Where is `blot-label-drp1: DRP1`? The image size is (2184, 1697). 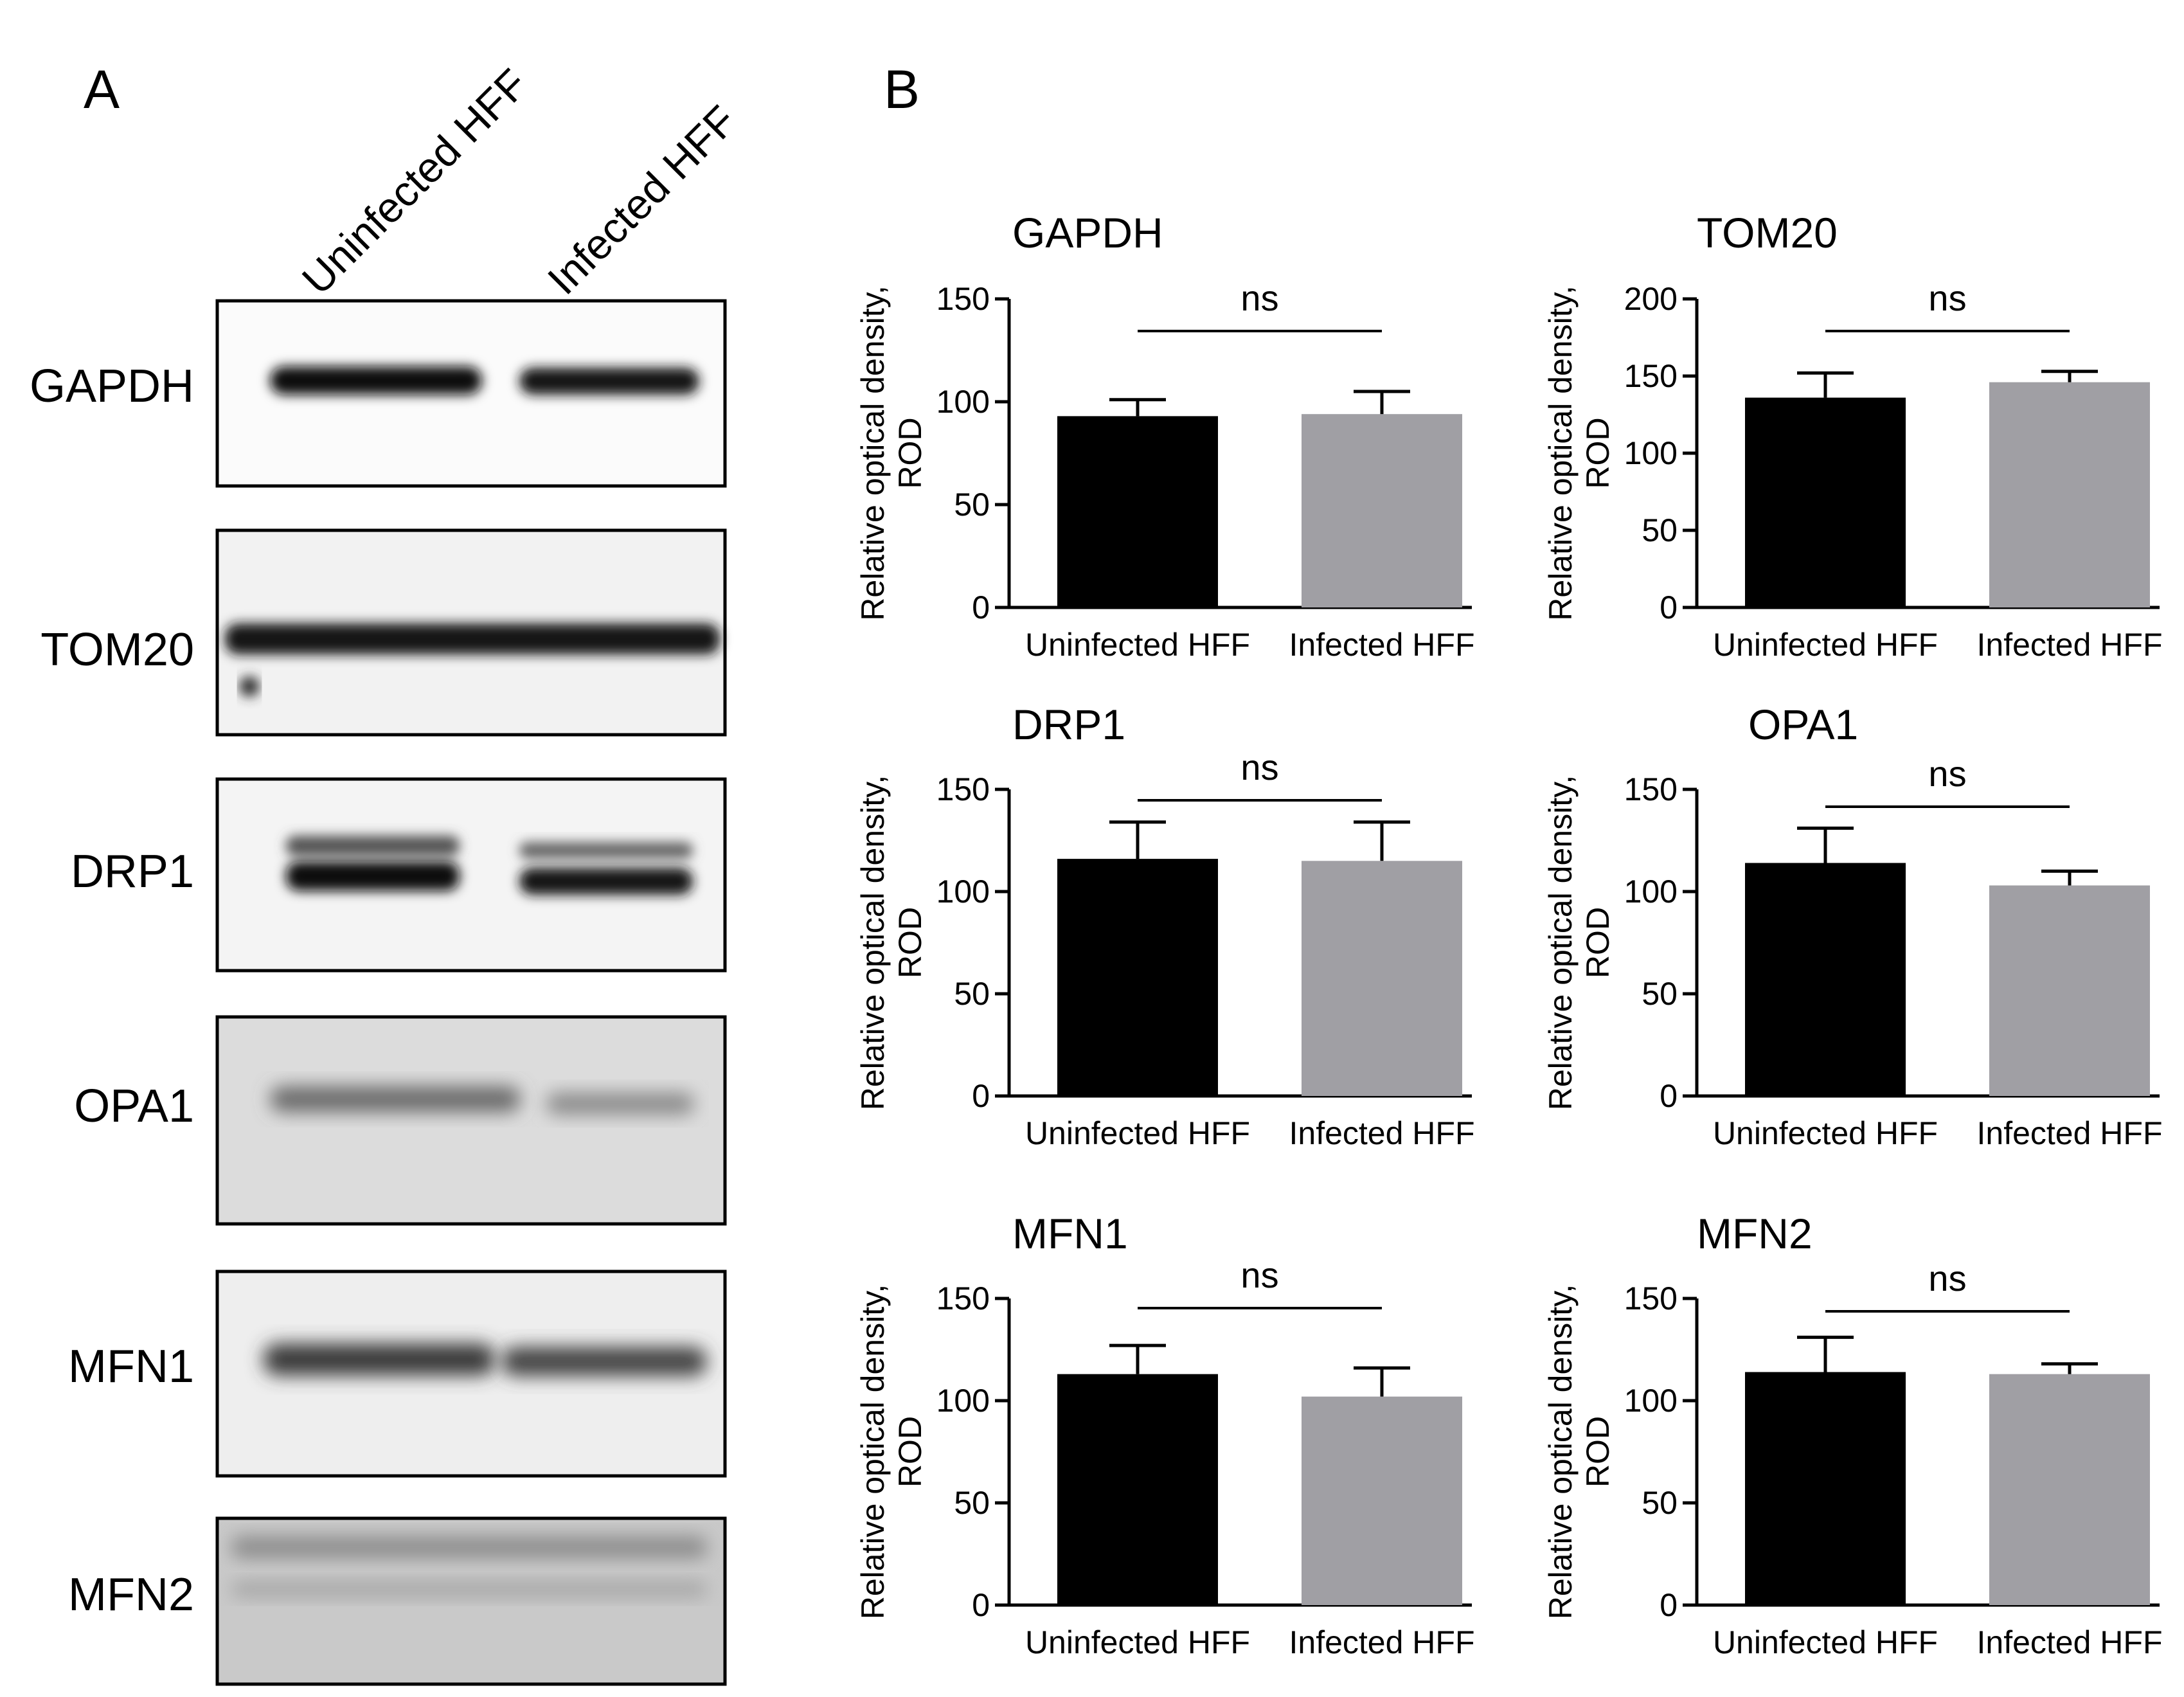 blot-label-drp1: DRP1 is located at coordinates (132, 872).